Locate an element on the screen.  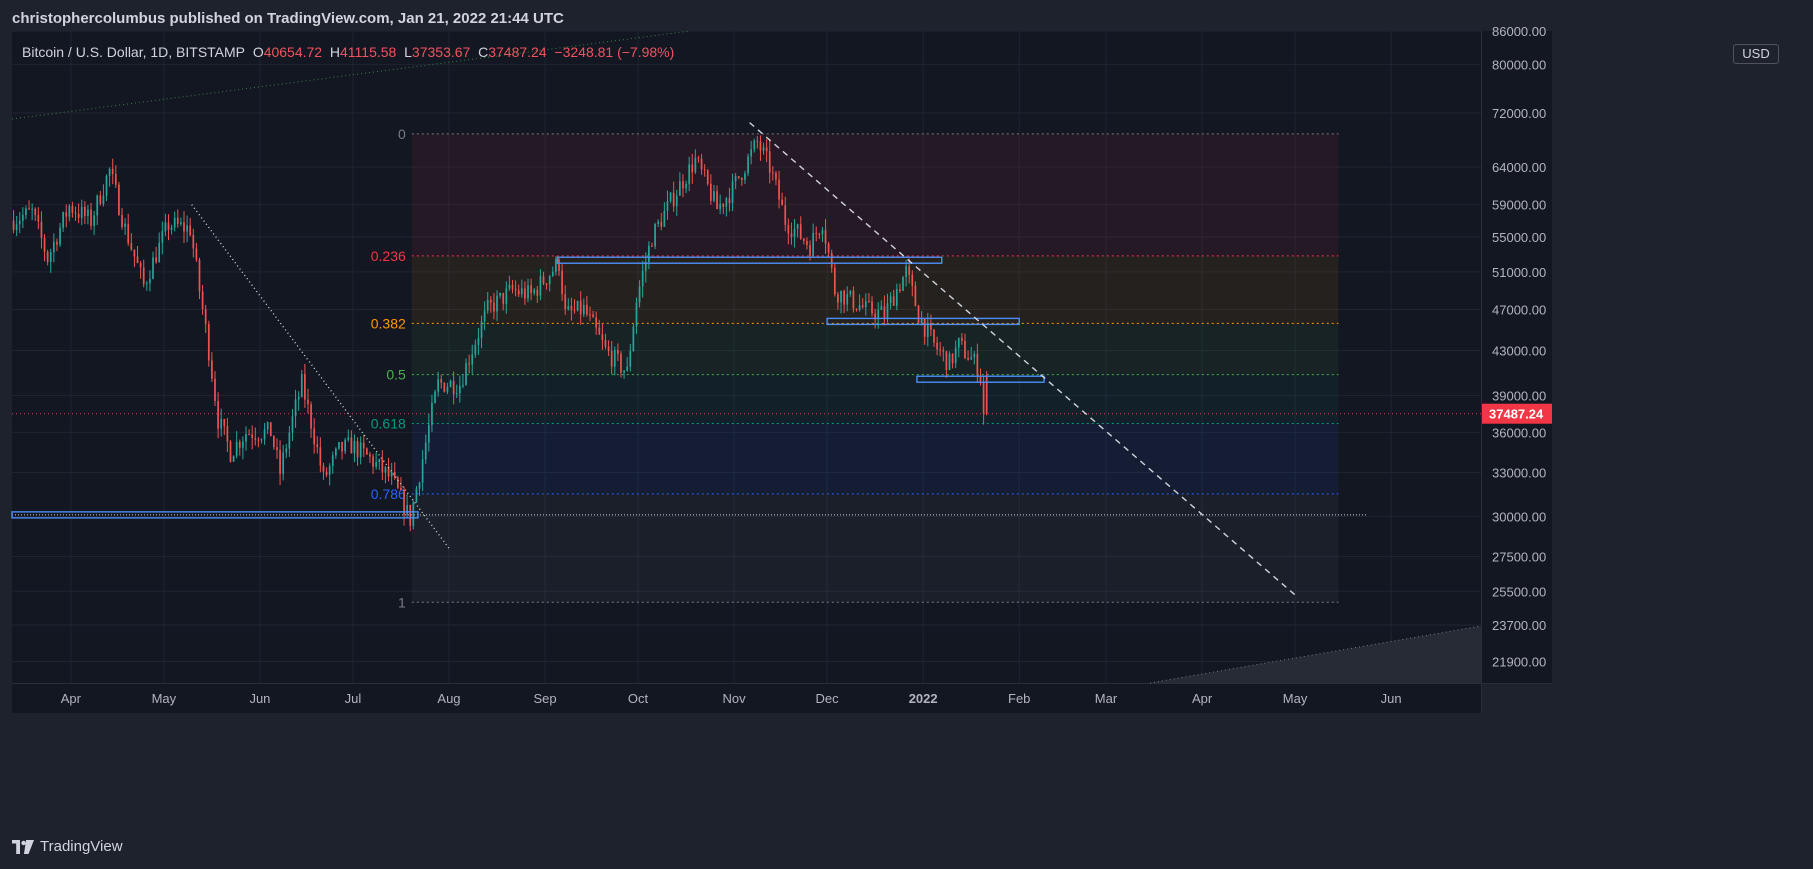
time-tick-label: Mar is located at coordinates (1106, 698).